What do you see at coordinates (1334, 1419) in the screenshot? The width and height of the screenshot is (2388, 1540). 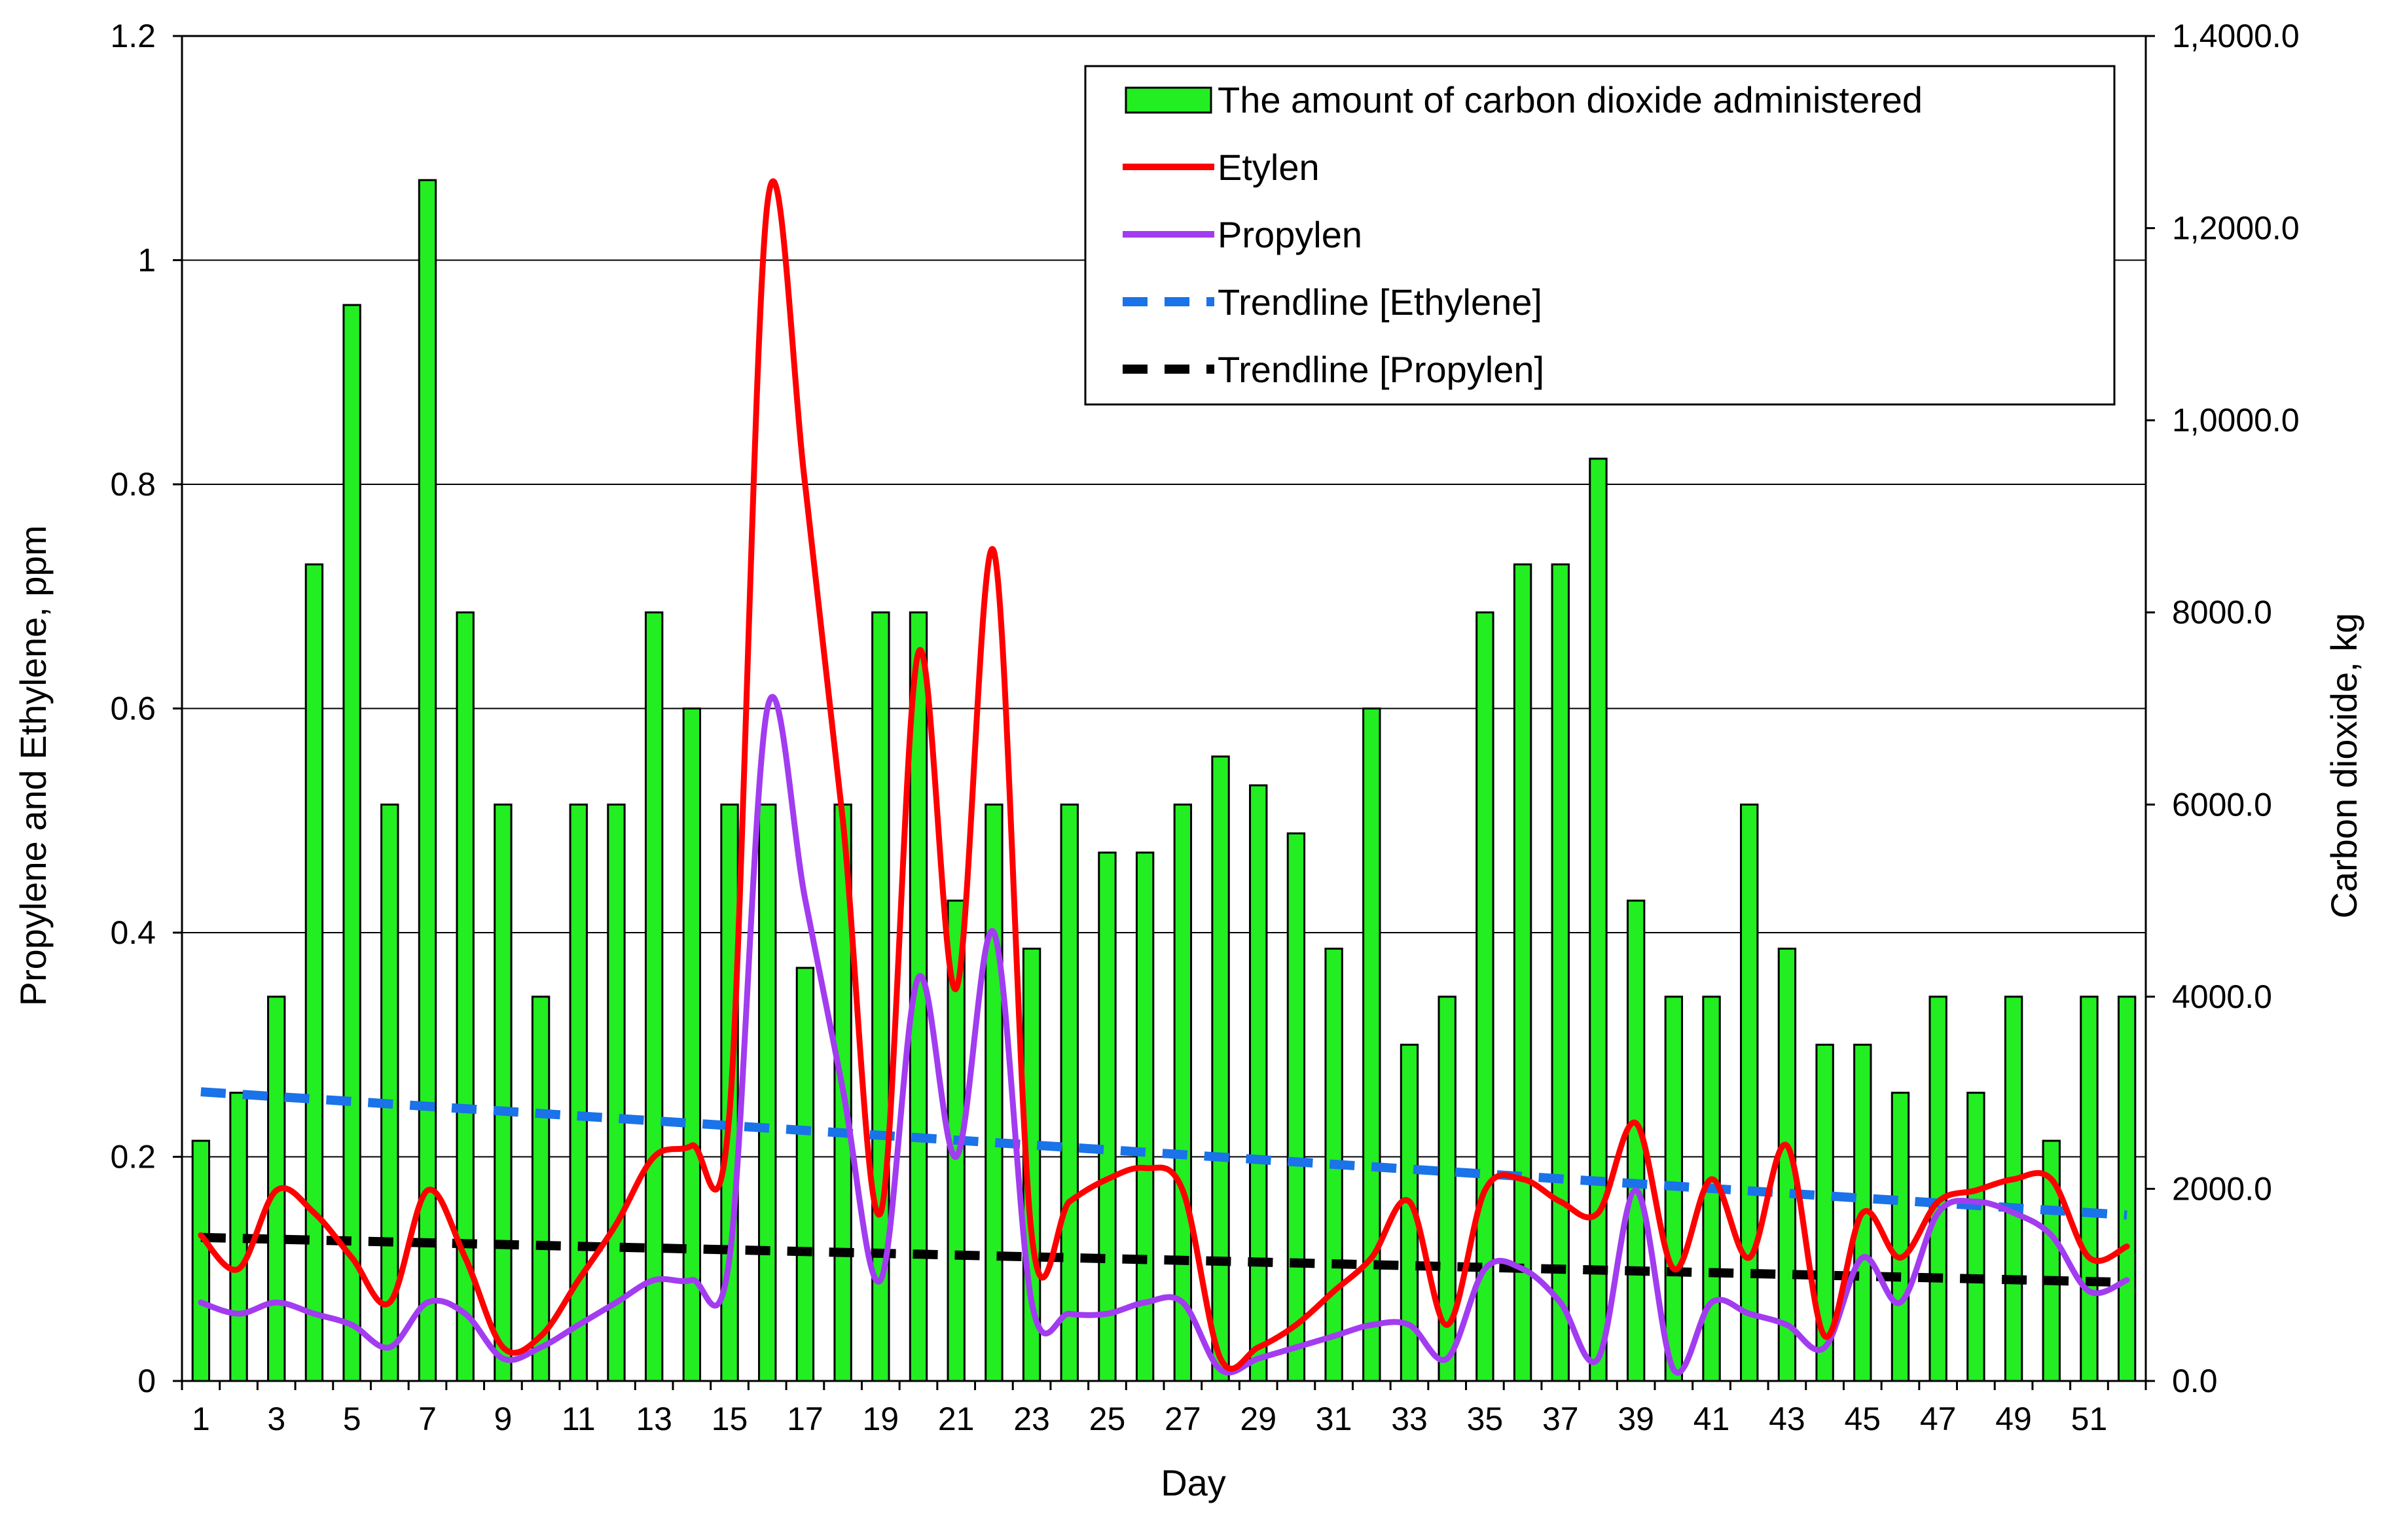 I see `x-tick-label: 31` at bounding box center [1334, 1419].